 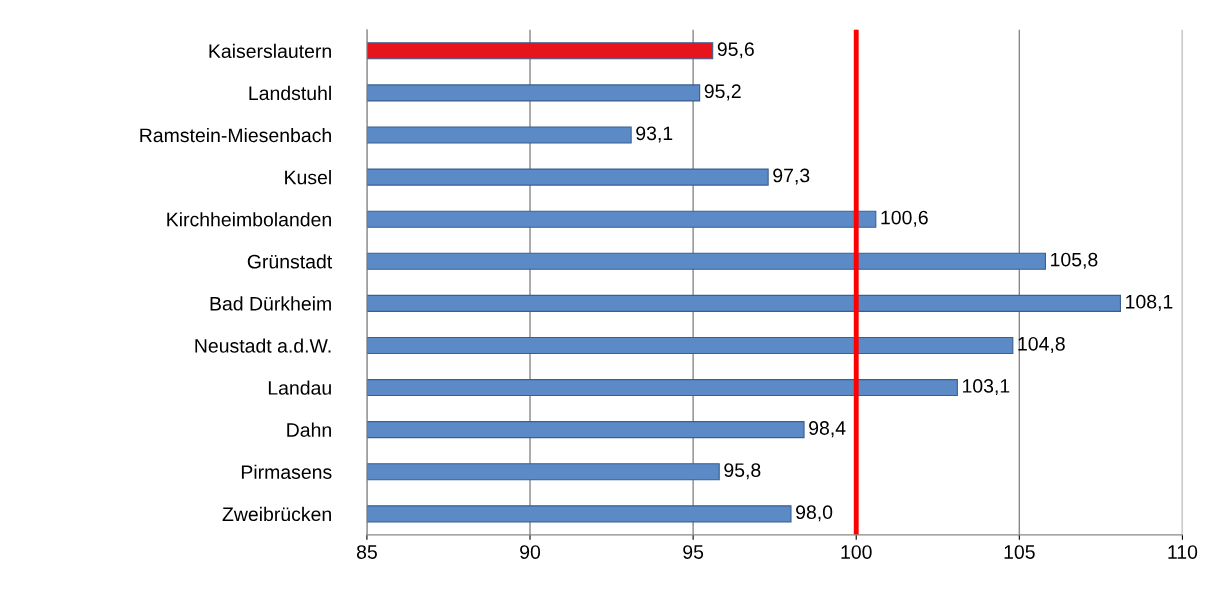 What do you see at coordinates (270, 51) in the screenshot?
I see `y-tick-label: Kaiserslautern` at bounding box center [270, 51].